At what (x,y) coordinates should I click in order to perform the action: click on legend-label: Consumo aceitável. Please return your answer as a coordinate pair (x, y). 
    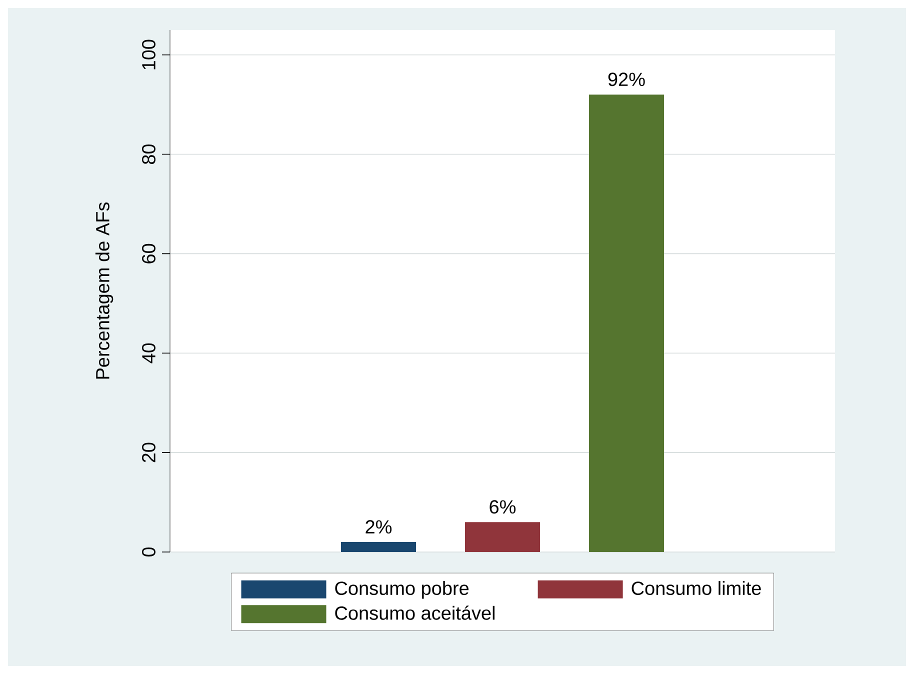
    Looking at the image, I should click on (415, 613).